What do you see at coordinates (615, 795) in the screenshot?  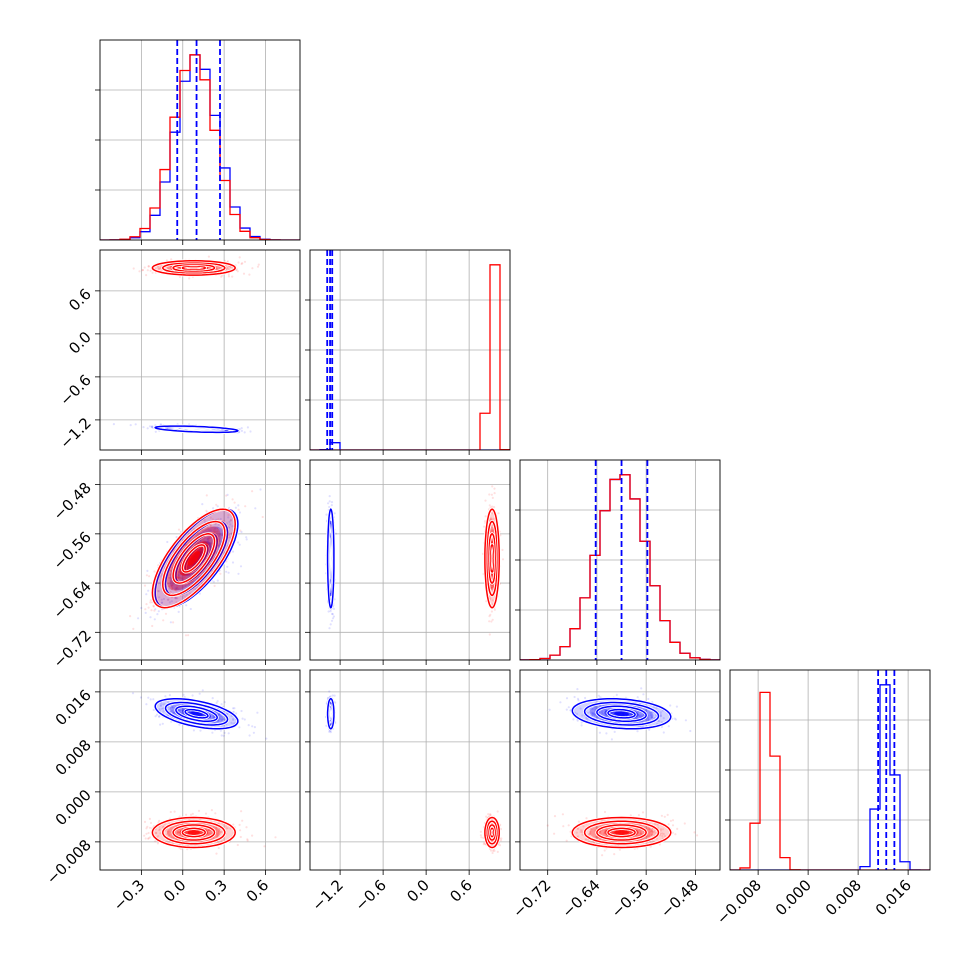 I see `panel-3-2: −0.72 −0.64 −0.56 −0.48` at bounding box center [615, 795].